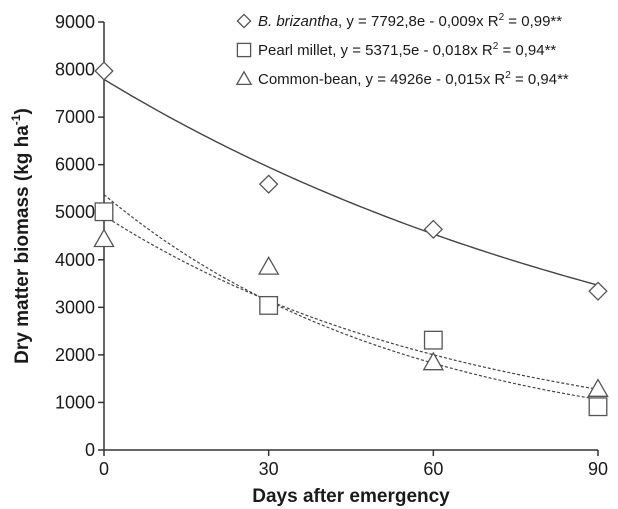  What do you see at coordinates (104, 469) in the screenshot?
I see `x-tick-label: 0` at bounding box center [104, 469].